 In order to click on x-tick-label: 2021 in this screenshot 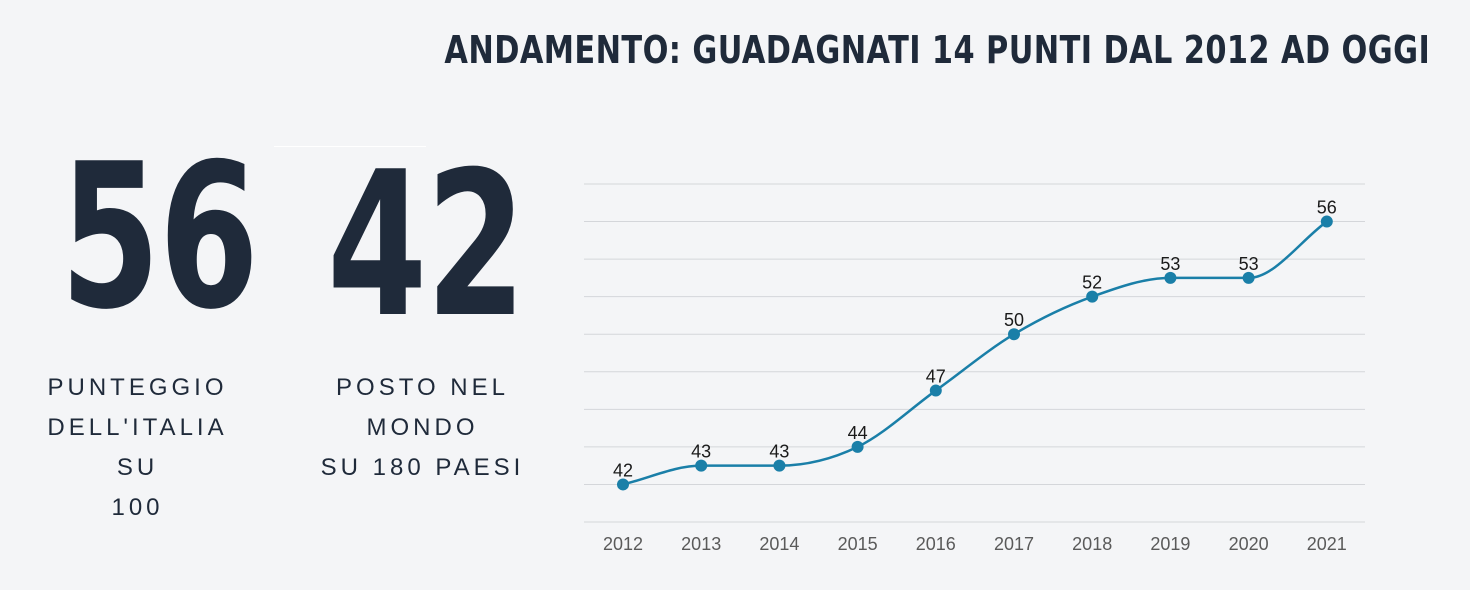, I will do `click(1327, 544)`.